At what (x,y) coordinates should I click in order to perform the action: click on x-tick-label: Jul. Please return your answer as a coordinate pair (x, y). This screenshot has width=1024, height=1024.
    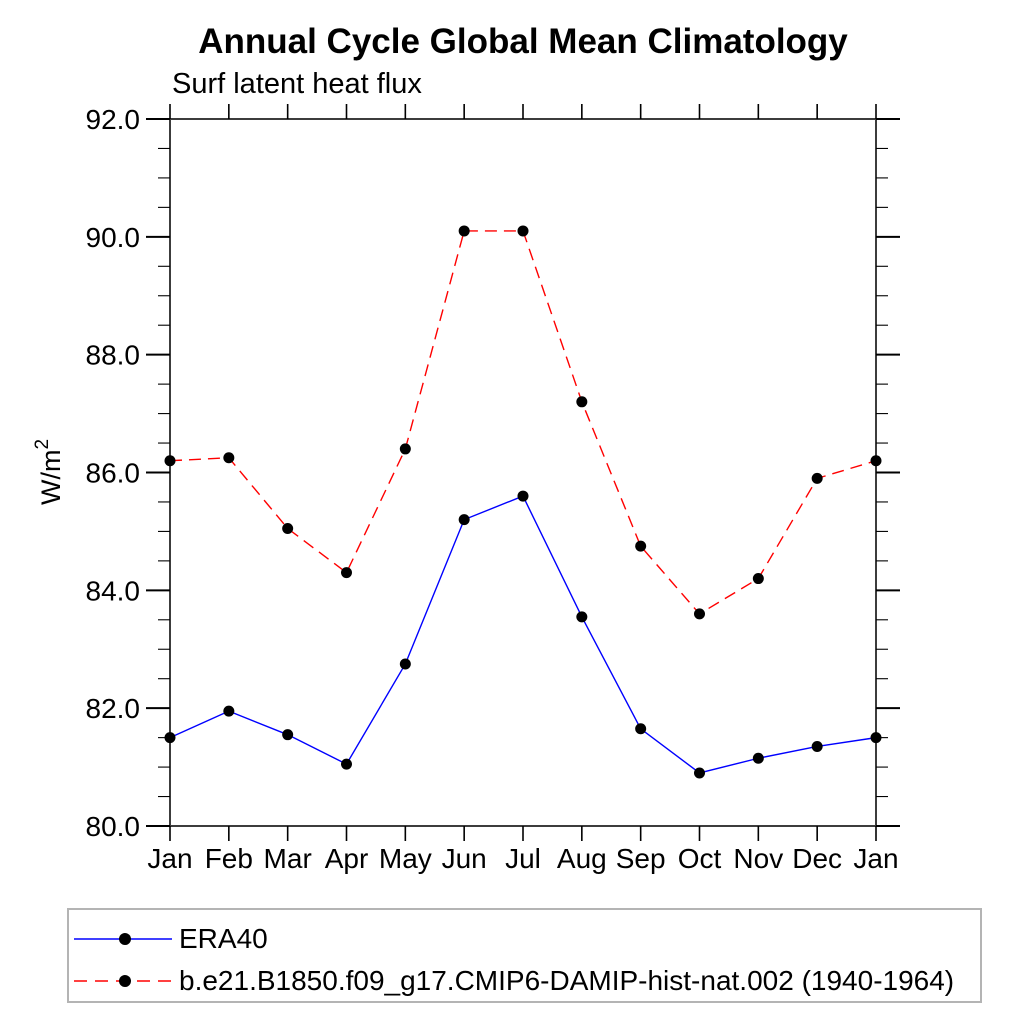
    Looking at the image, I should click on (523, 858).